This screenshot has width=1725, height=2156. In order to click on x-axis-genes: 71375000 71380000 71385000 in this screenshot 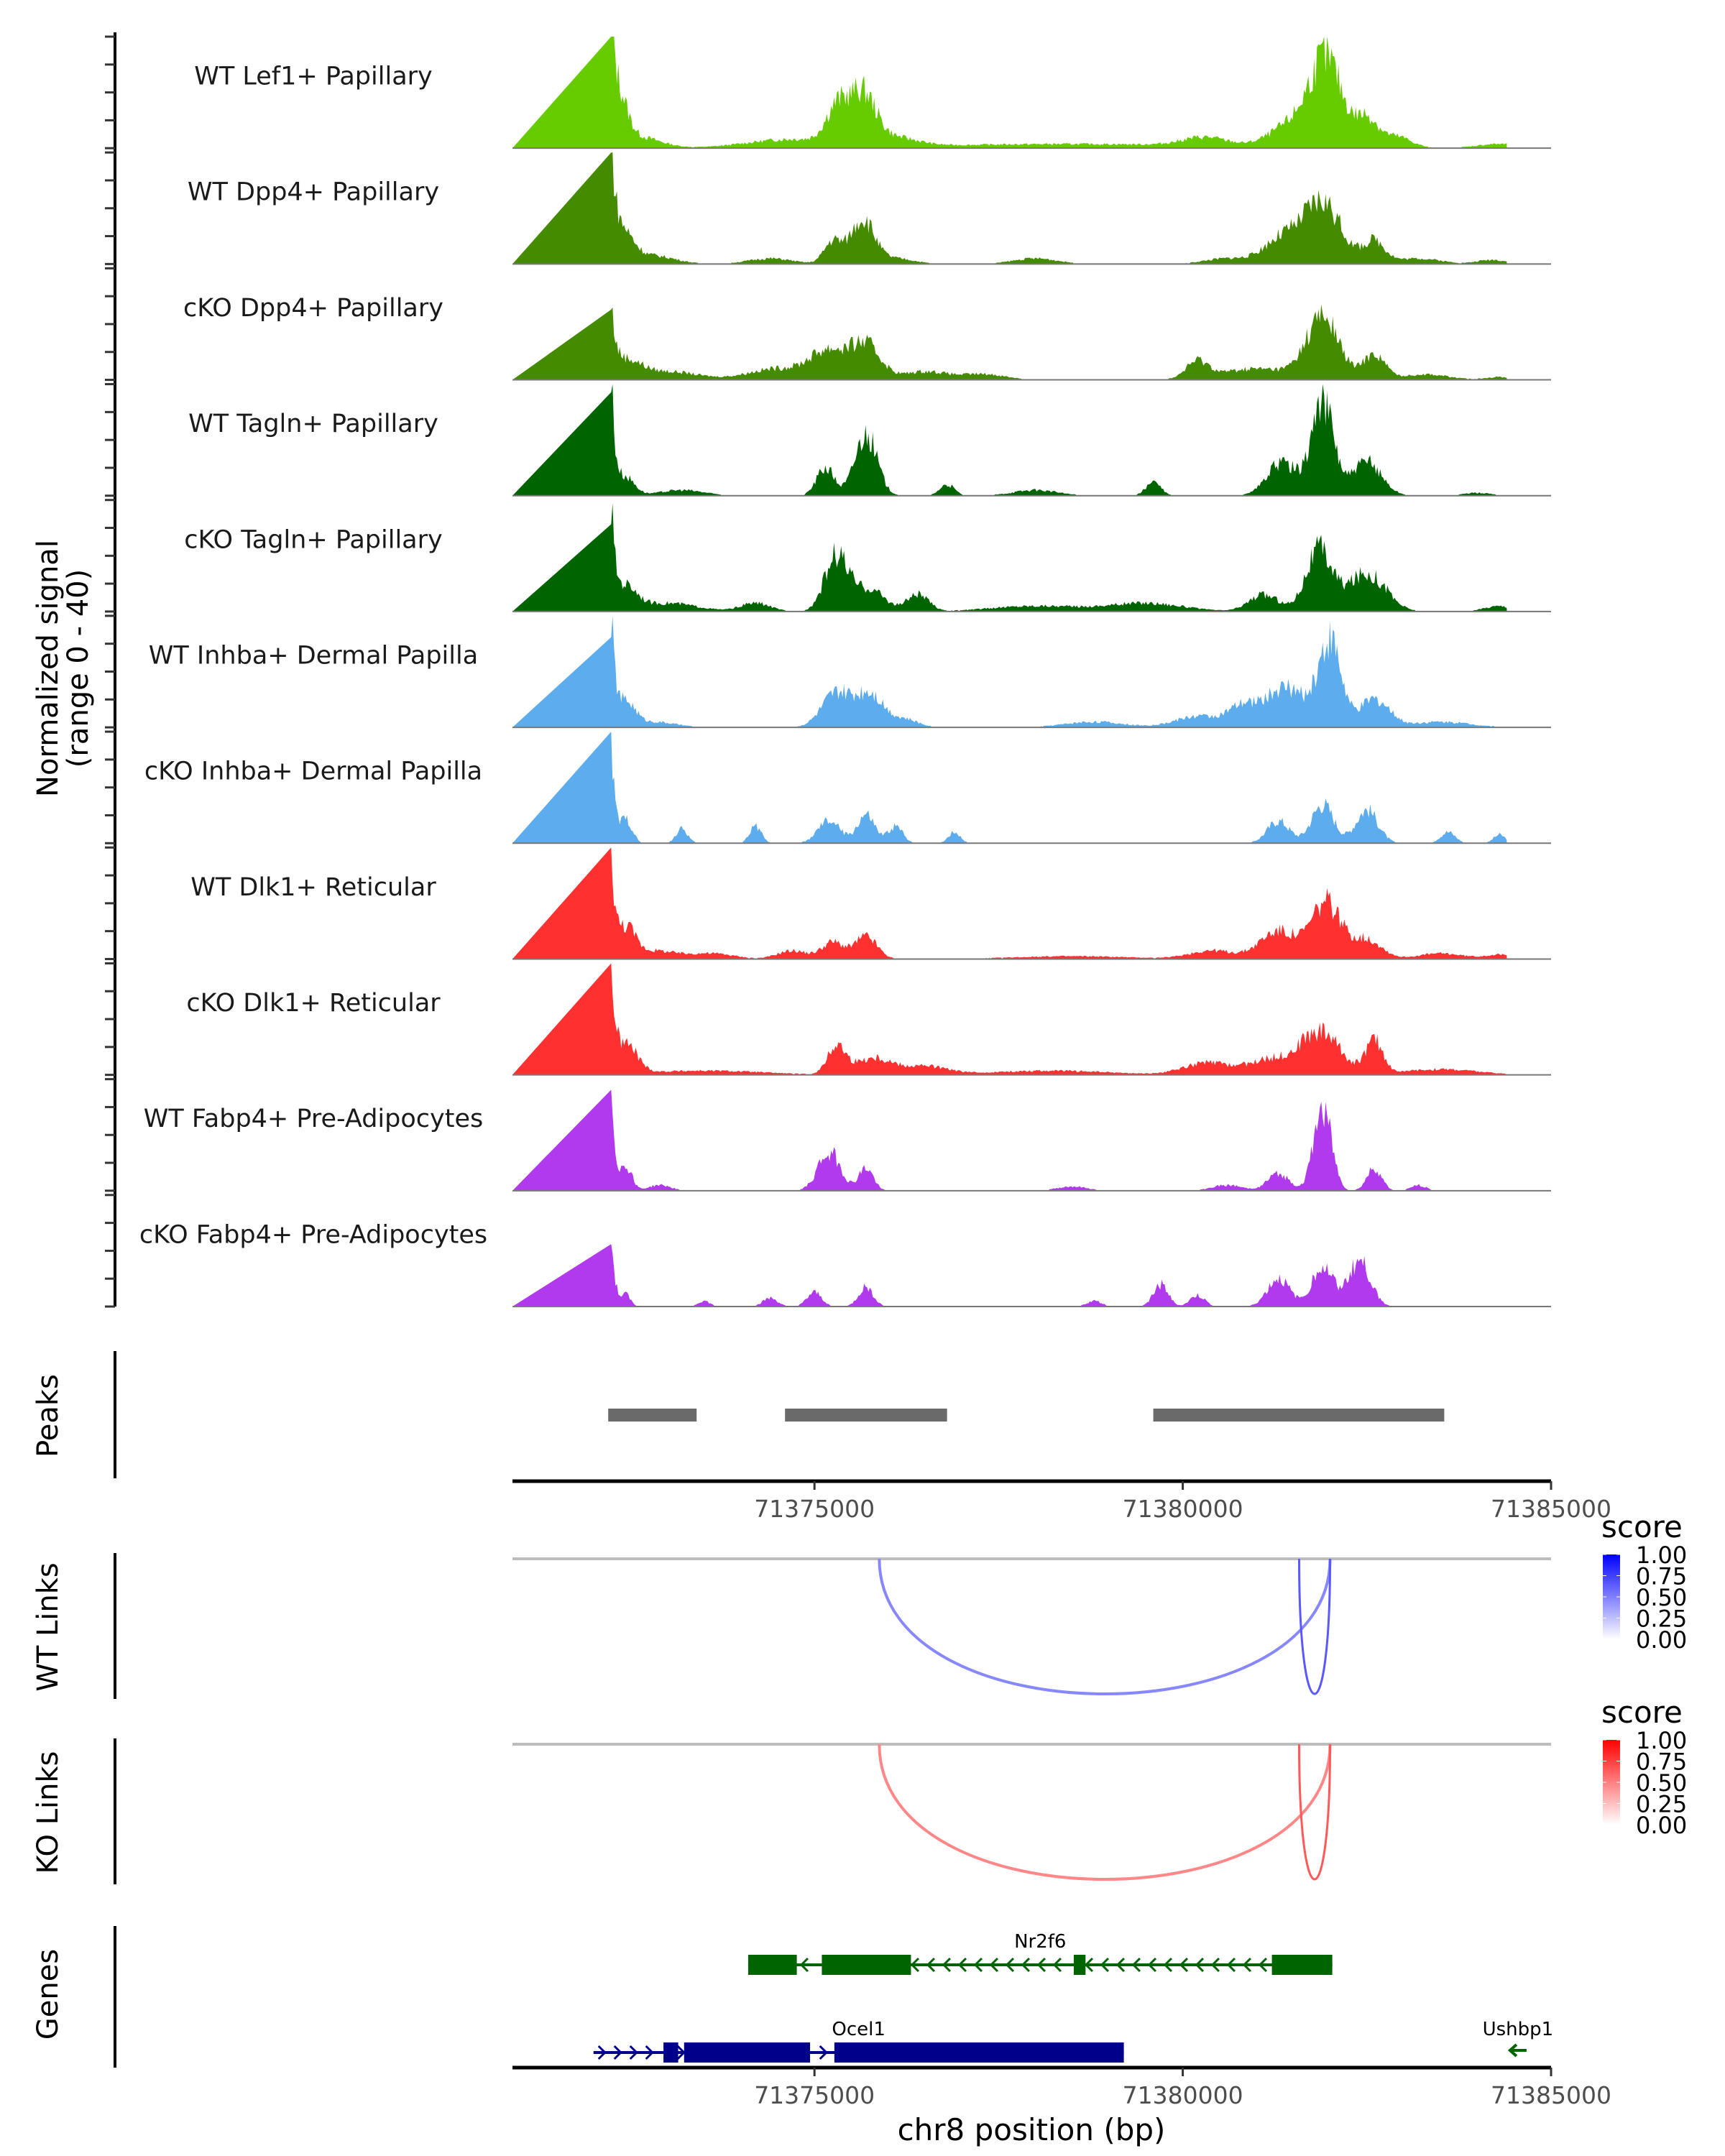, I will do `click(1061, 2087)`.